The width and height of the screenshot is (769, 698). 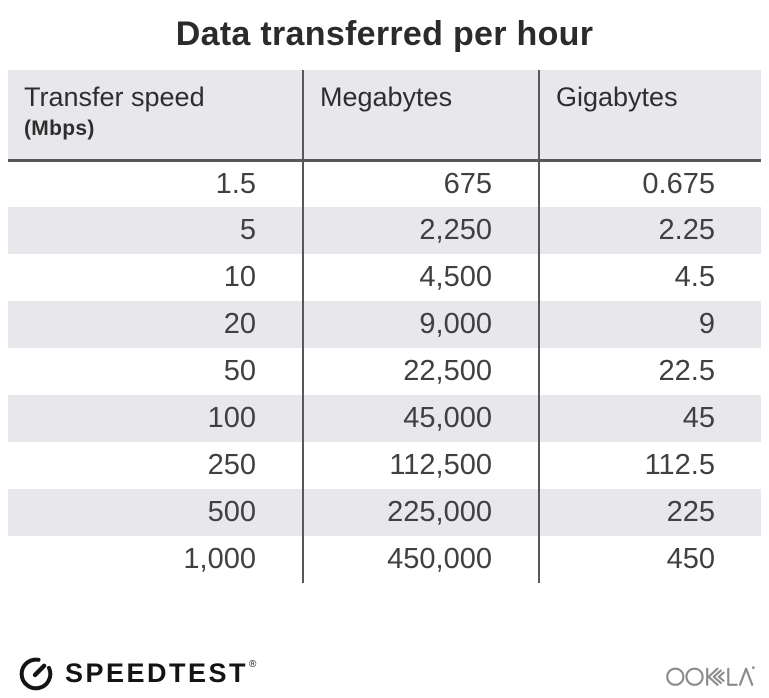 I want to click on page-title: Data transferred per hour, so click(x=384, y=34).